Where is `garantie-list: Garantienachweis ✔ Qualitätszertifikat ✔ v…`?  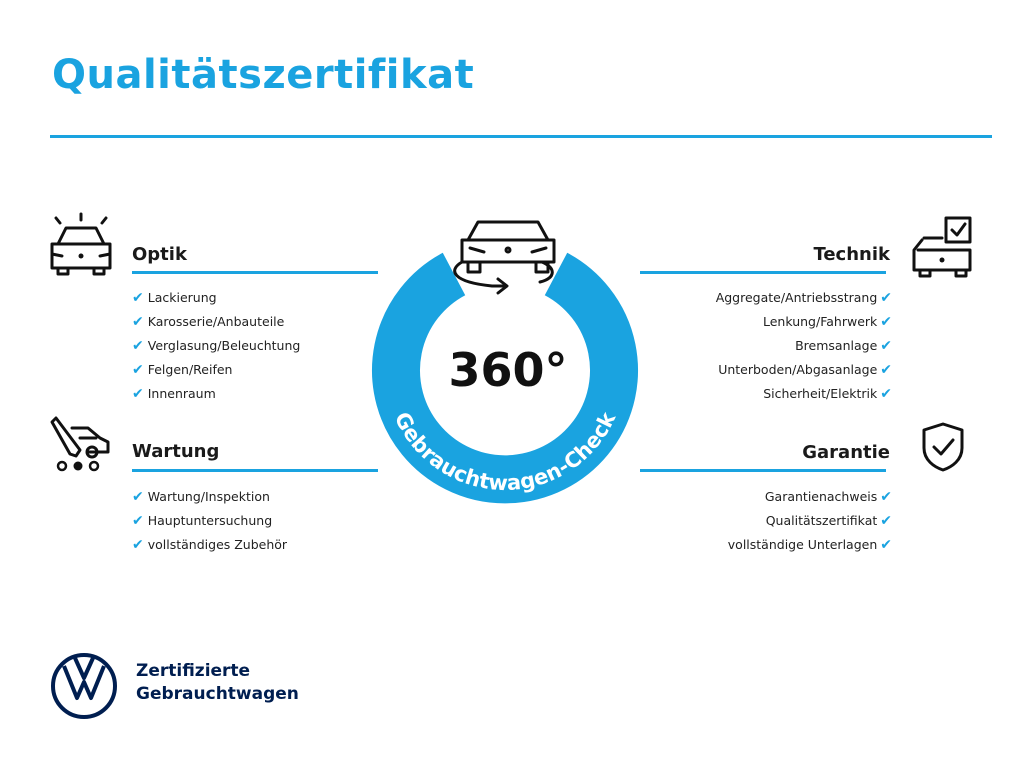 garantie-list: Garantienachweis ✔ Qualitätszertifikat ✔ v… is located at coordinates (810, 521).